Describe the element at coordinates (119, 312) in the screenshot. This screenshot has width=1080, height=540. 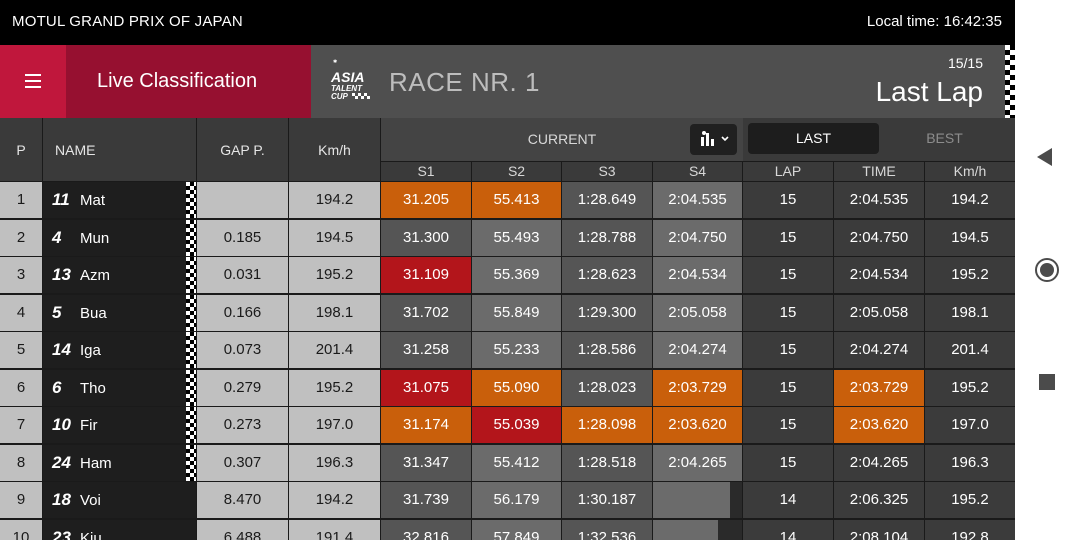
I see `rider-name-cell: 5 Bua` at that location.